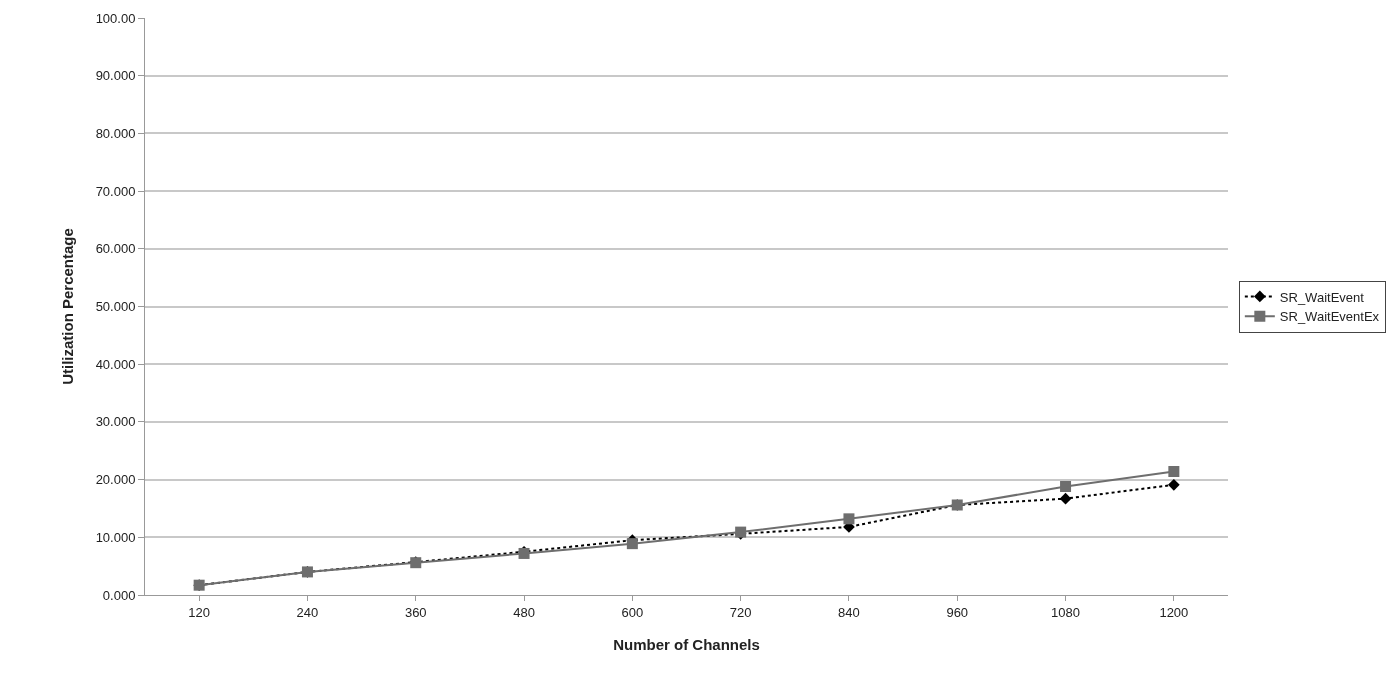 The width and height of the screenshot is (1398, 690). I want to click on y-tick-label: 20.000, so click(115, 480).